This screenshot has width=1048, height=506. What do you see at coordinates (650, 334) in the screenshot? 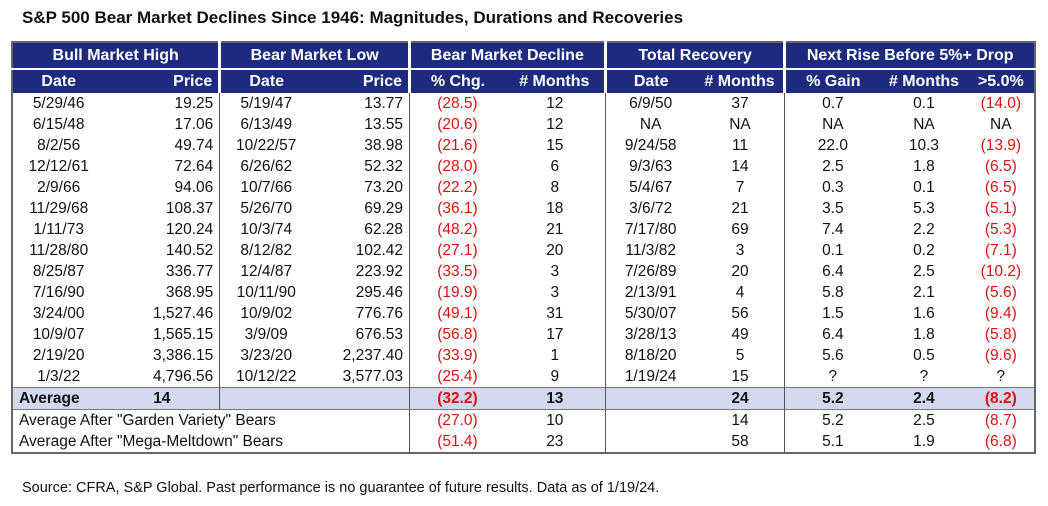
I see `recovery-date-cell: 3/28/13` at bounding box center [650, 334].